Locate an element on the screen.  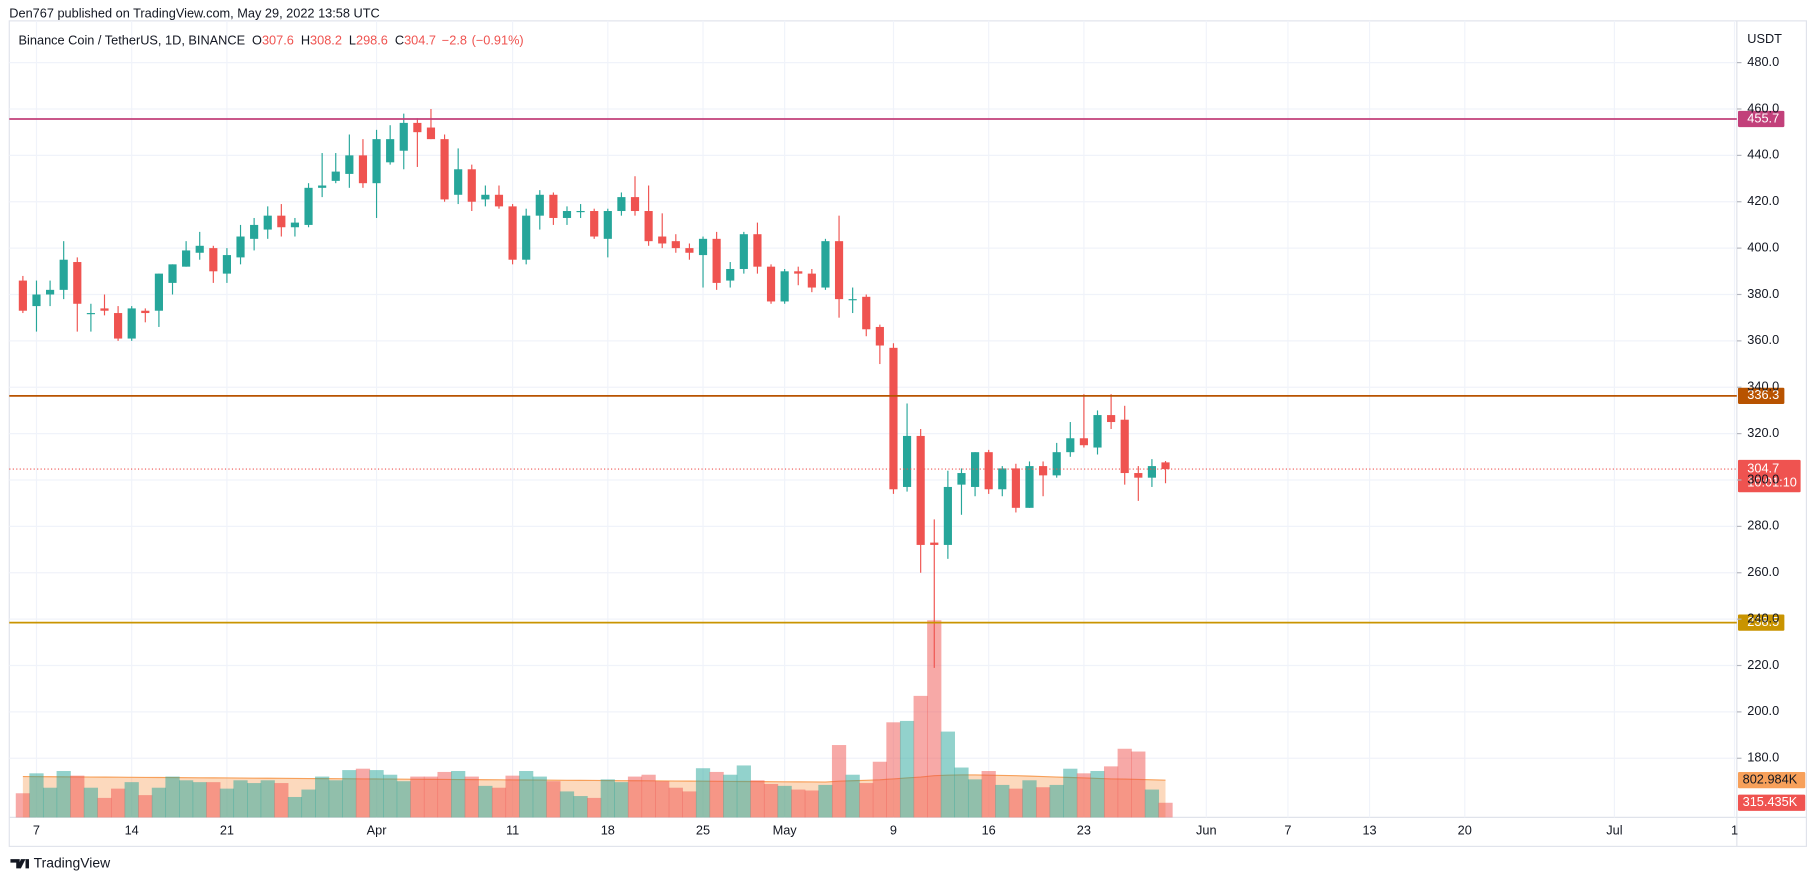
logo-icon is located at coordinates (19, 864).